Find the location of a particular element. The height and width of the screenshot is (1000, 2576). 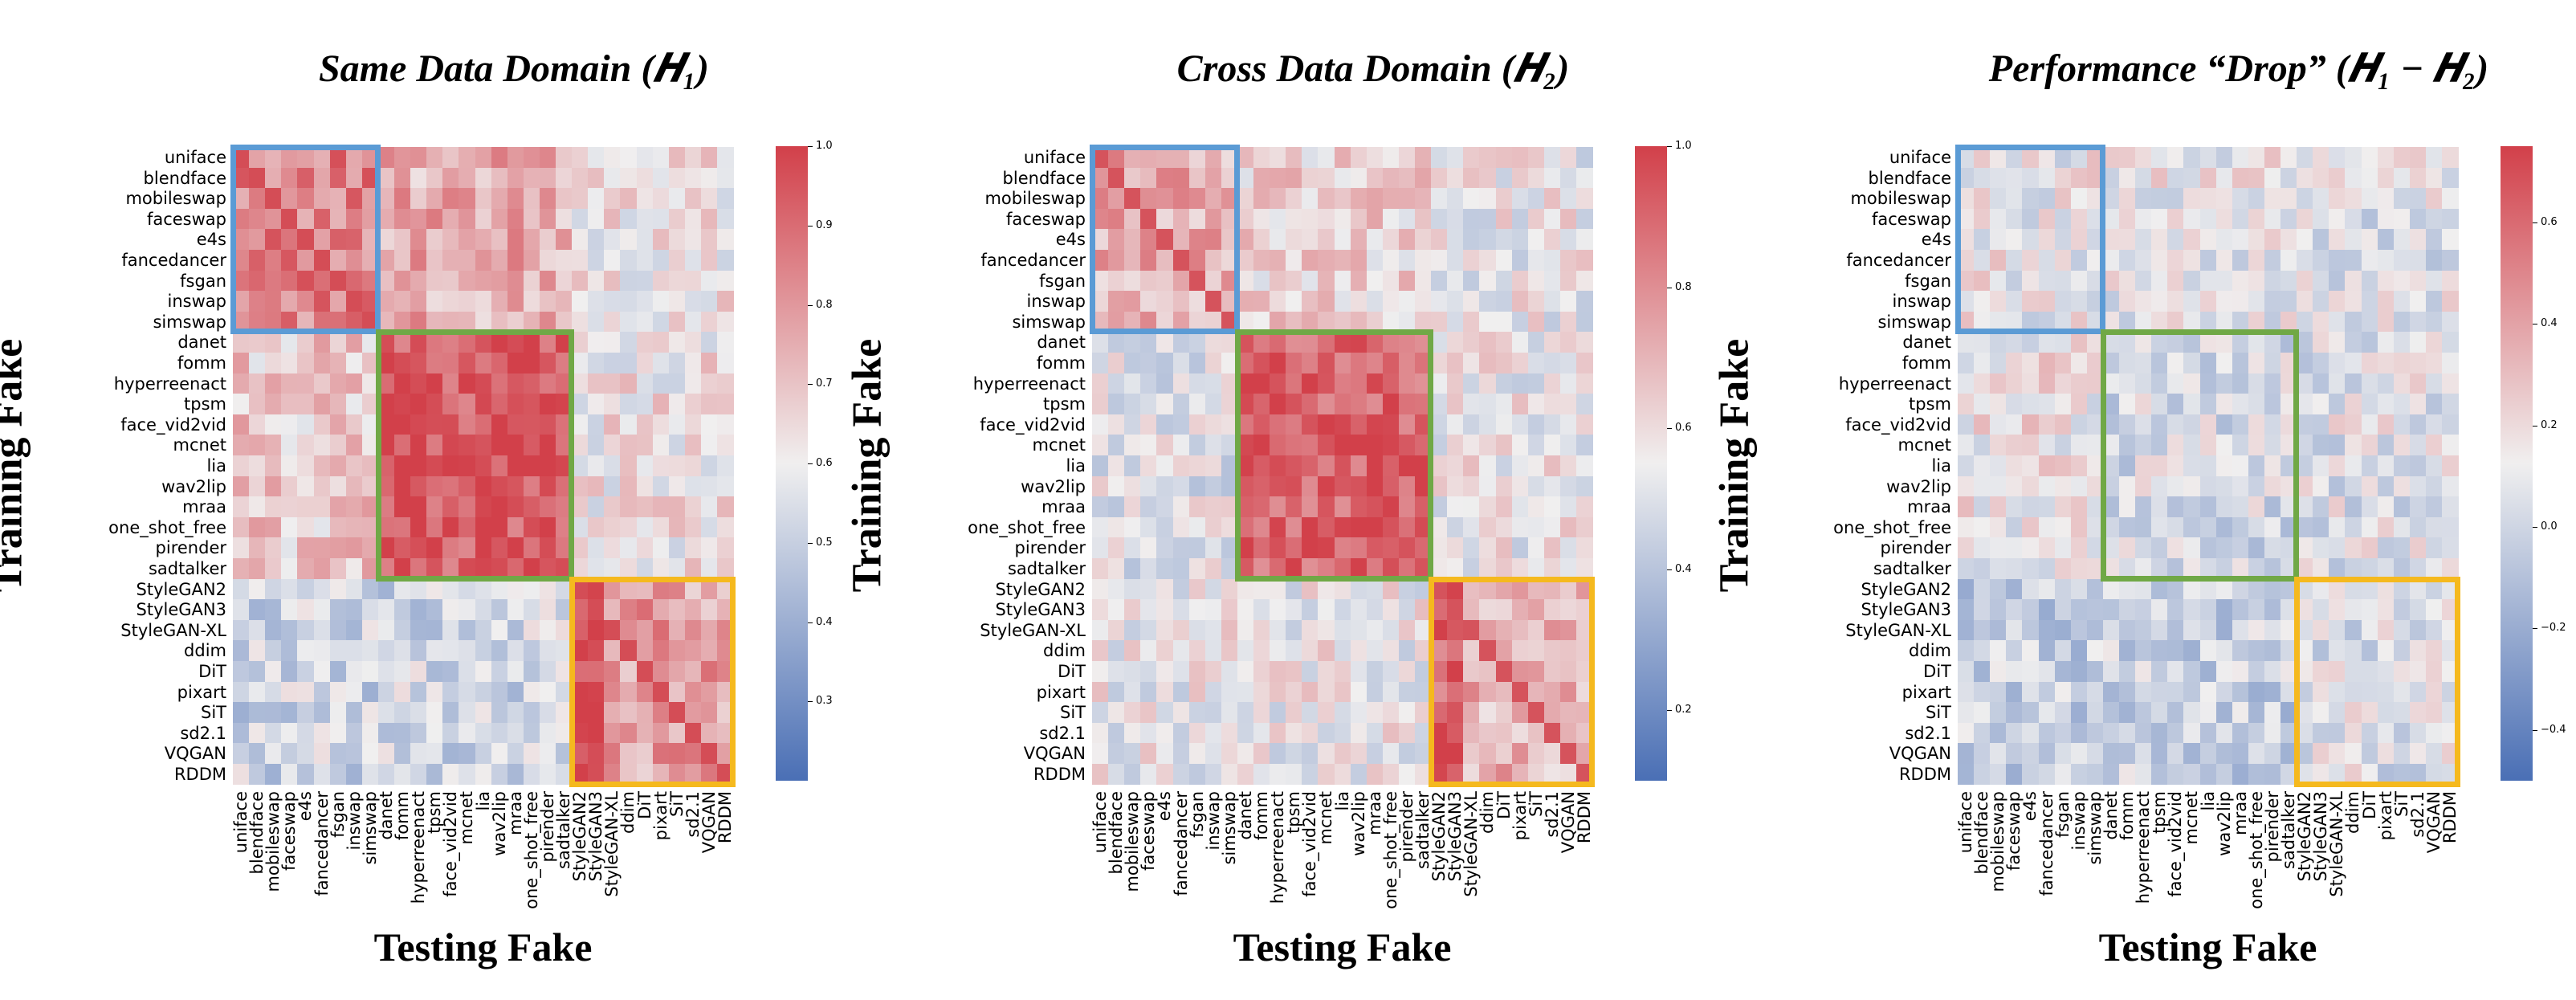

face-swap-group-box is located at coordinates (2030, 240).